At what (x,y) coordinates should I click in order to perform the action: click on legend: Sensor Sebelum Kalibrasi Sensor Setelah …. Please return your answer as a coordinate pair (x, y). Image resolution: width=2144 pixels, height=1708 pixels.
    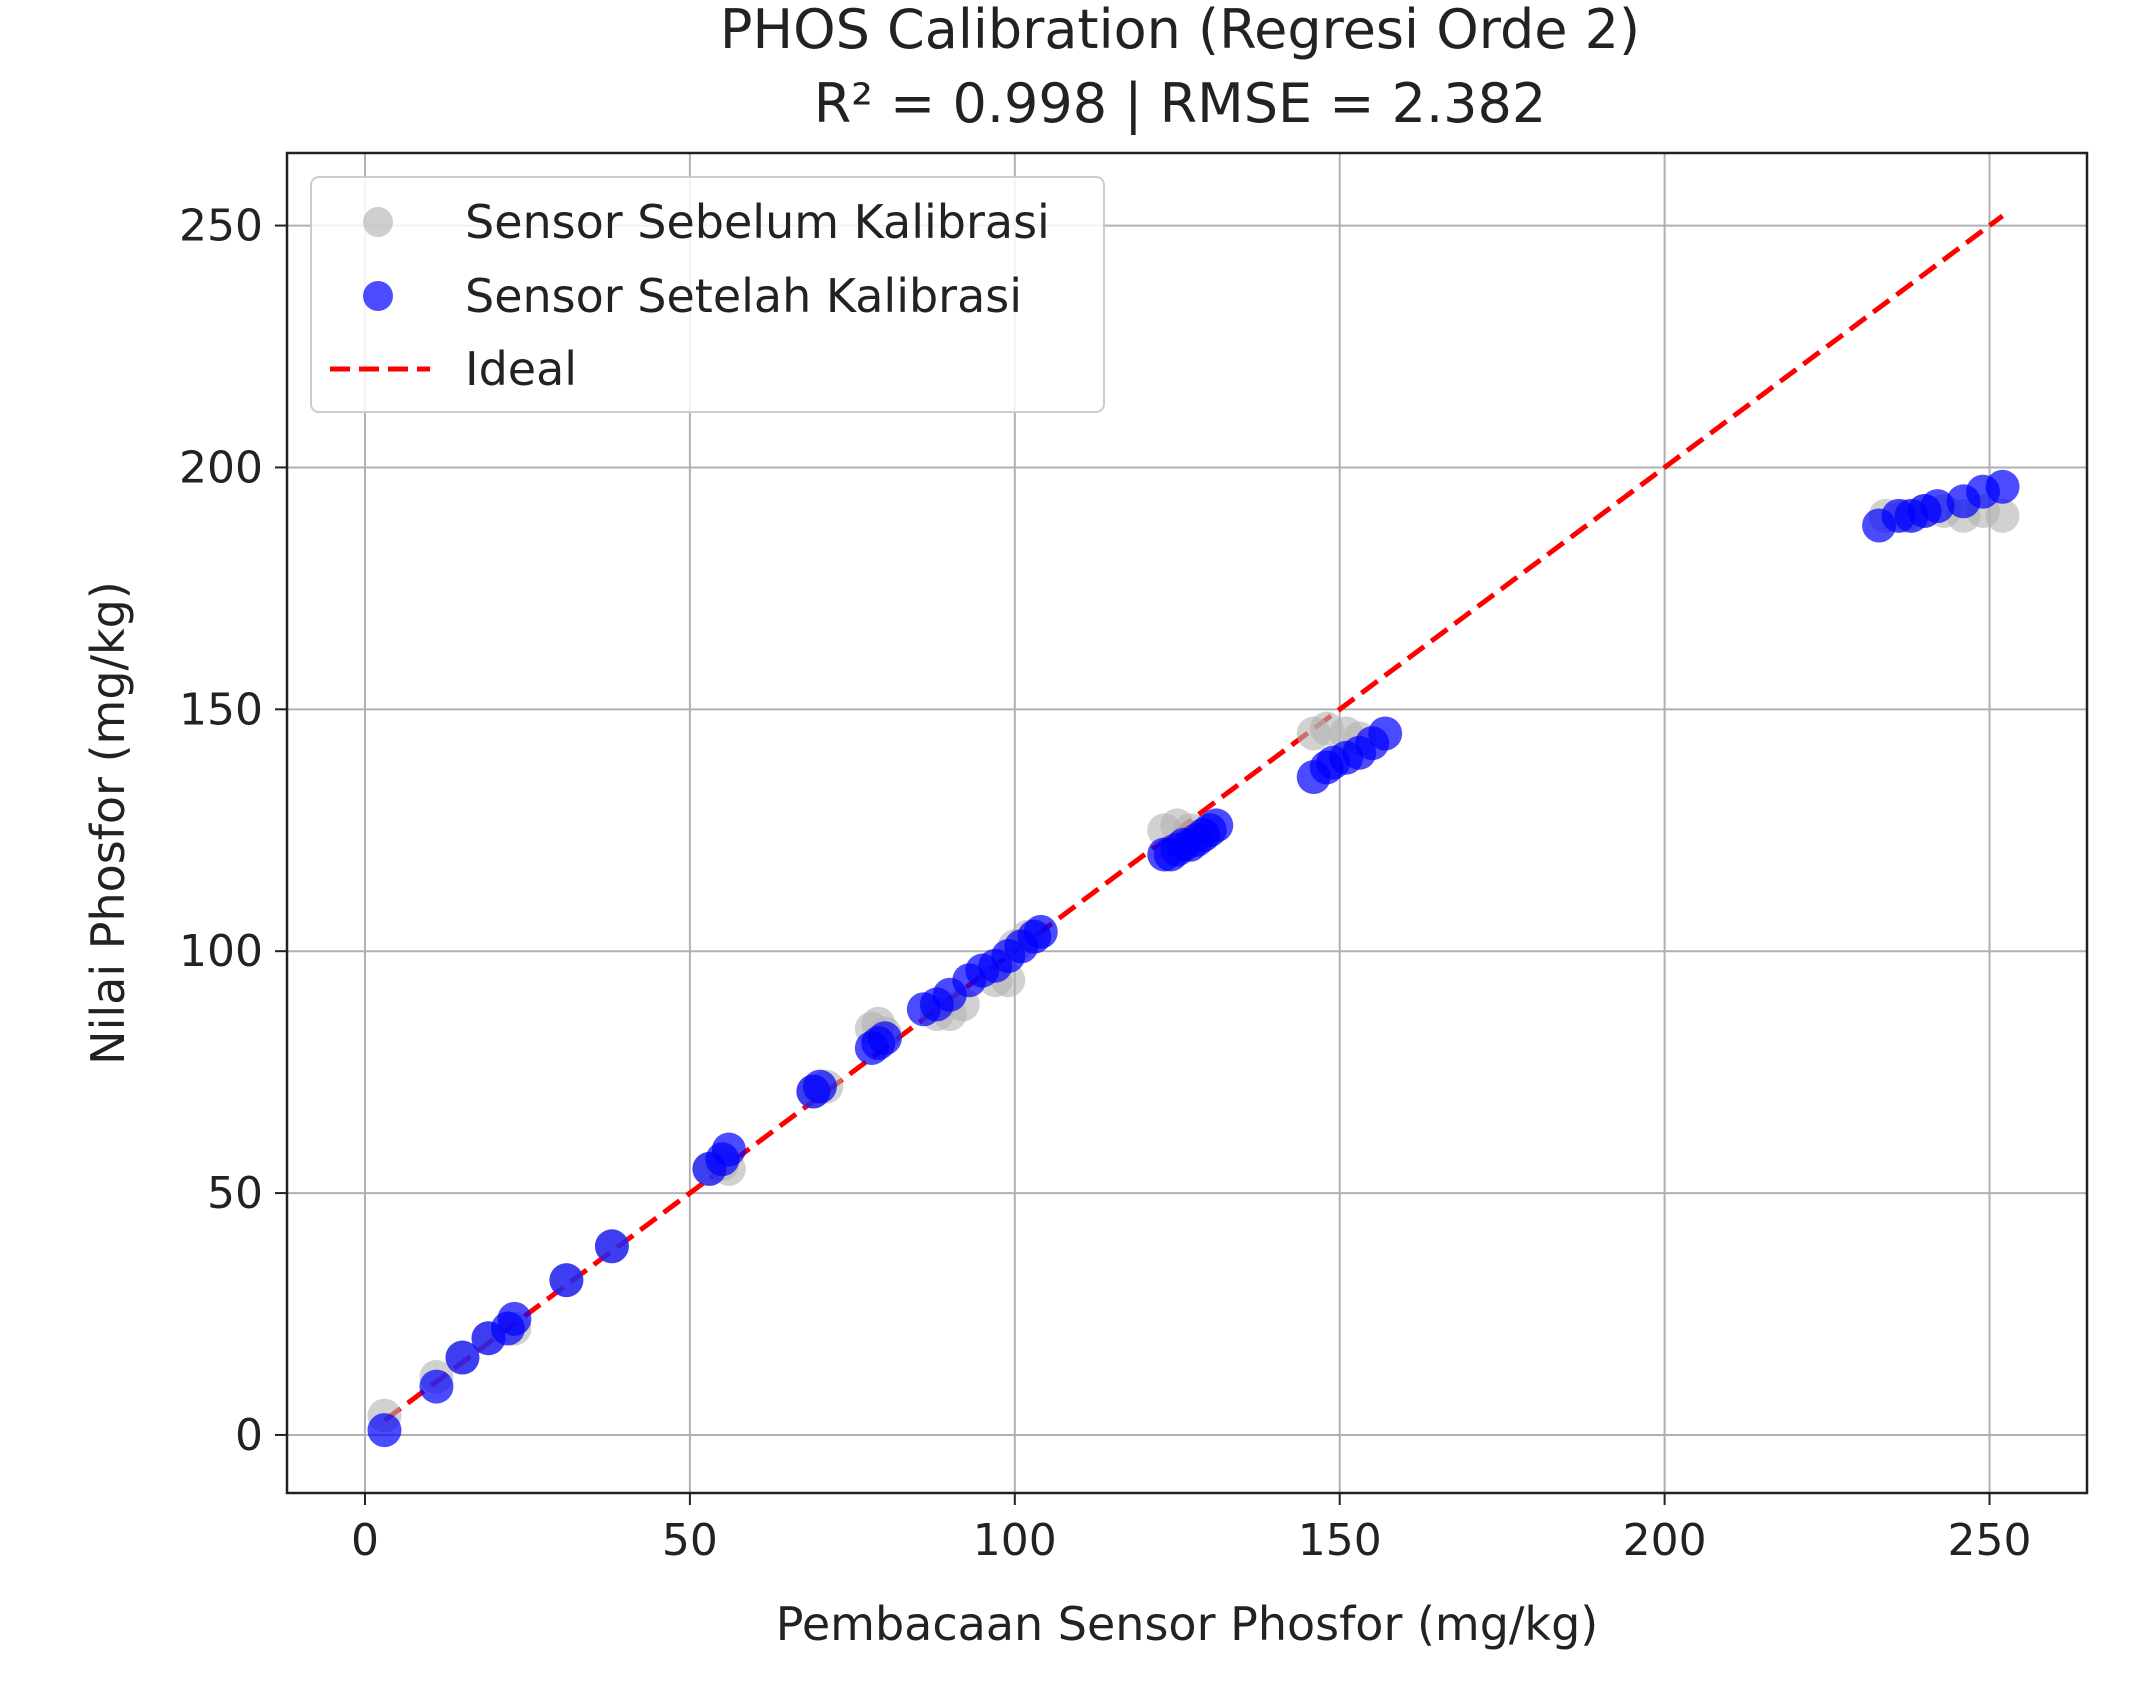
    Looking at the image, I should click on (707, 294).